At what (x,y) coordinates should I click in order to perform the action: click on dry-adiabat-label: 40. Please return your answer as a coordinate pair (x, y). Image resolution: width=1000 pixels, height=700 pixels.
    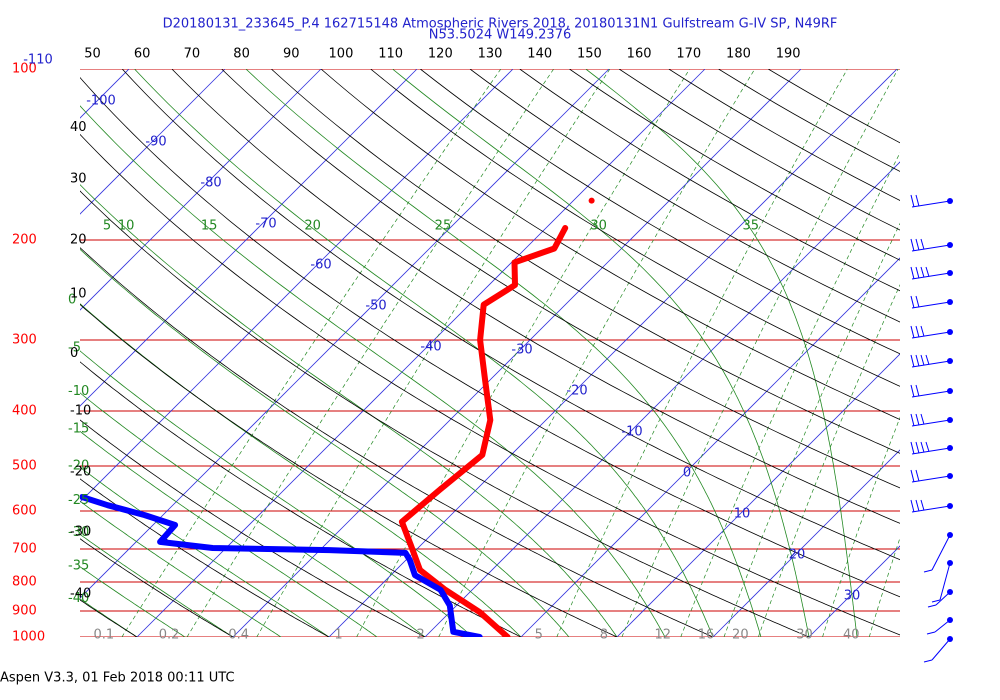
    Looking at the image, I should click on (78, 127).